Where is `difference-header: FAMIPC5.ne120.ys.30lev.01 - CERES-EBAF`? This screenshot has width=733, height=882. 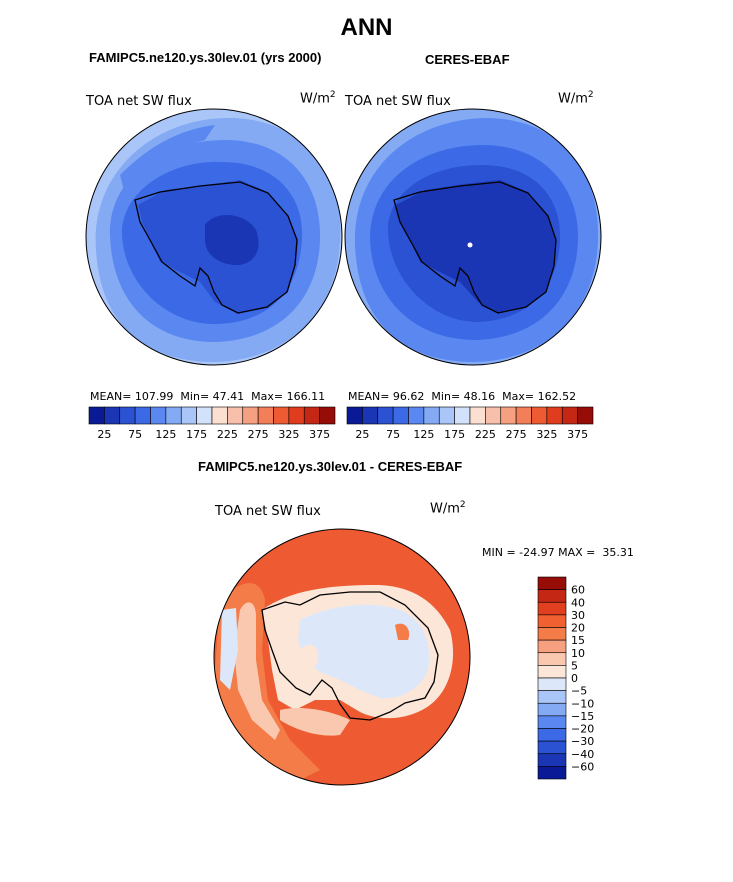
difference-header: FAMIPC5.ne120.ys.30lev.01 - CERES-EBAF is located at coordinates (330, 466).